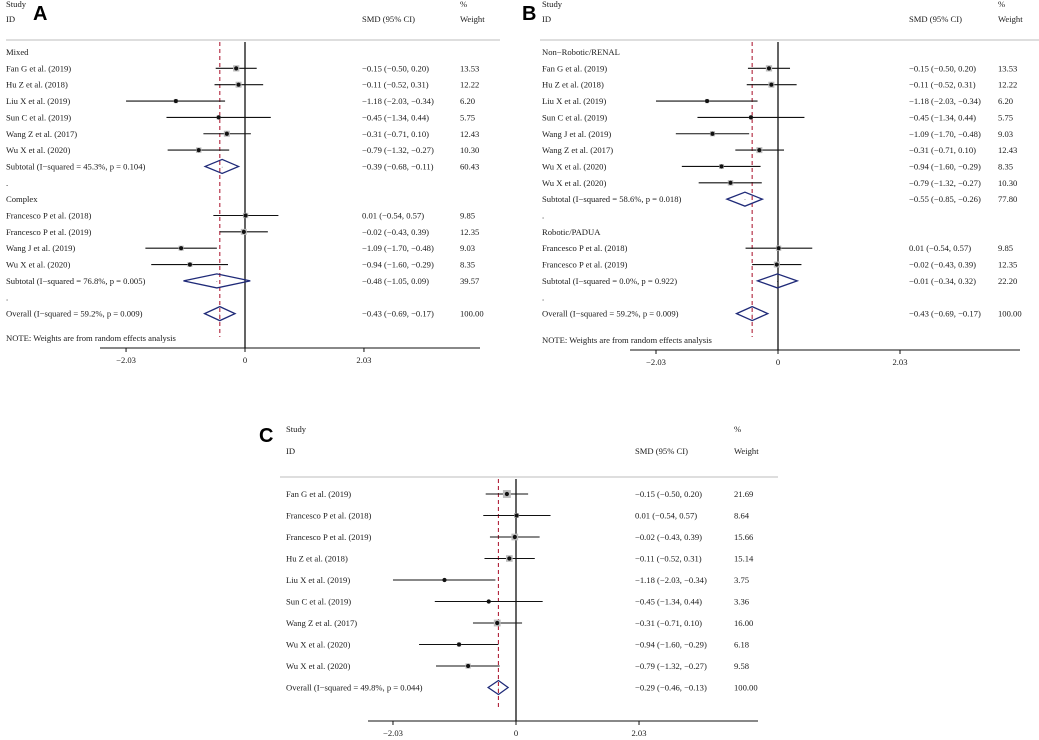  What do you see at coordinates (546, 19) in the screenshot?
I see `header-id: ID` at bounding box center [546, 19].